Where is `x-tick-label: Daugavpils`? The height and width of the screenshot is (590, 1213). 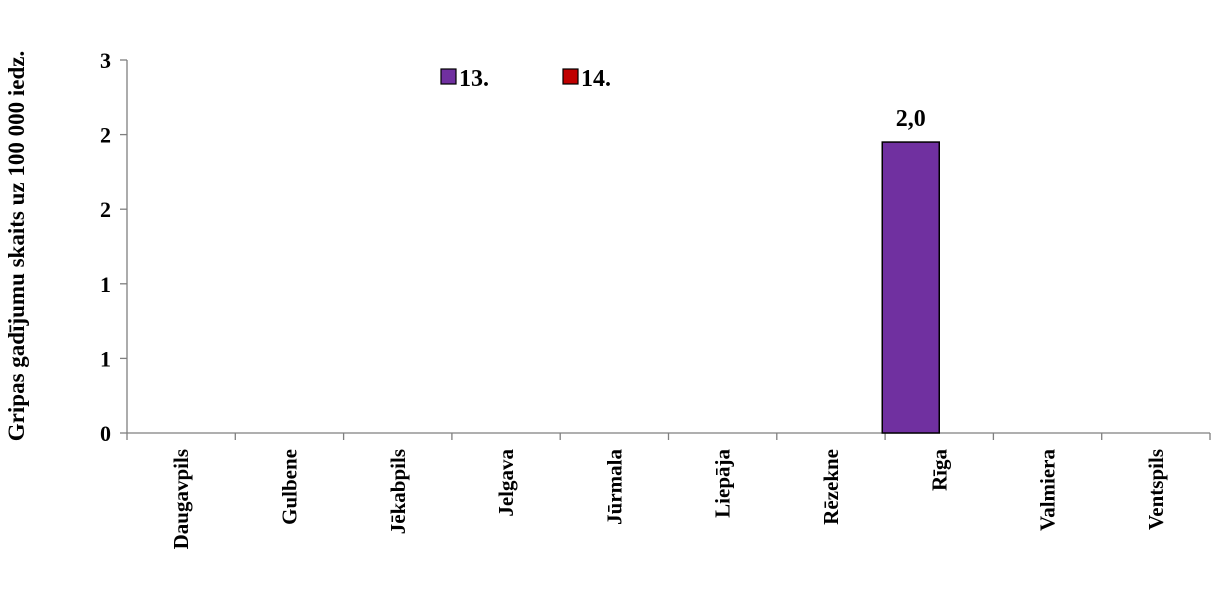 x-tick-label: Daugavpils is located at coordinates (181, 499).